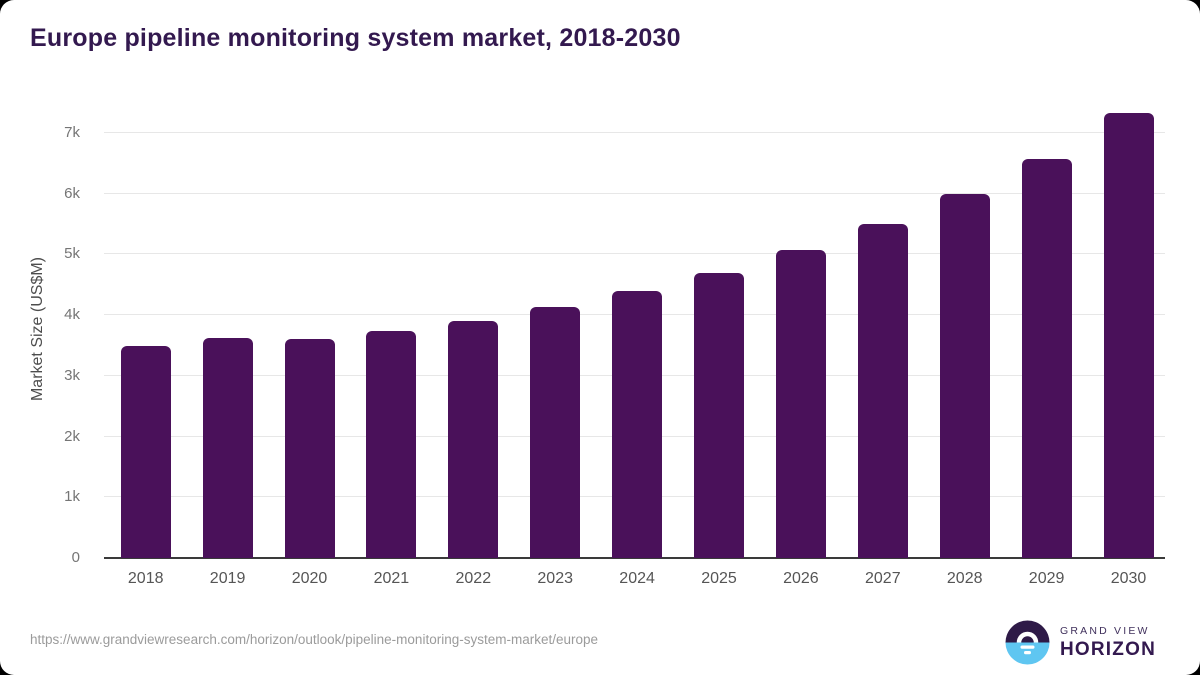  What do you see at coordinates (555, 432) in the screenshot?
I see `bar-2023` at bounding box center [555, 432].